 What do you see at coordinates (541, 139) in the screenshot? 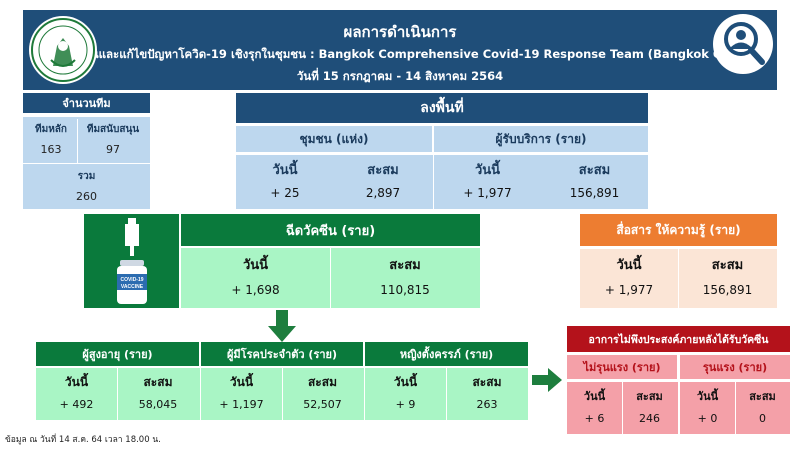
I see `field-service-label: ผู้รับบริการ (ราย)` at bounding box center [541, 139].